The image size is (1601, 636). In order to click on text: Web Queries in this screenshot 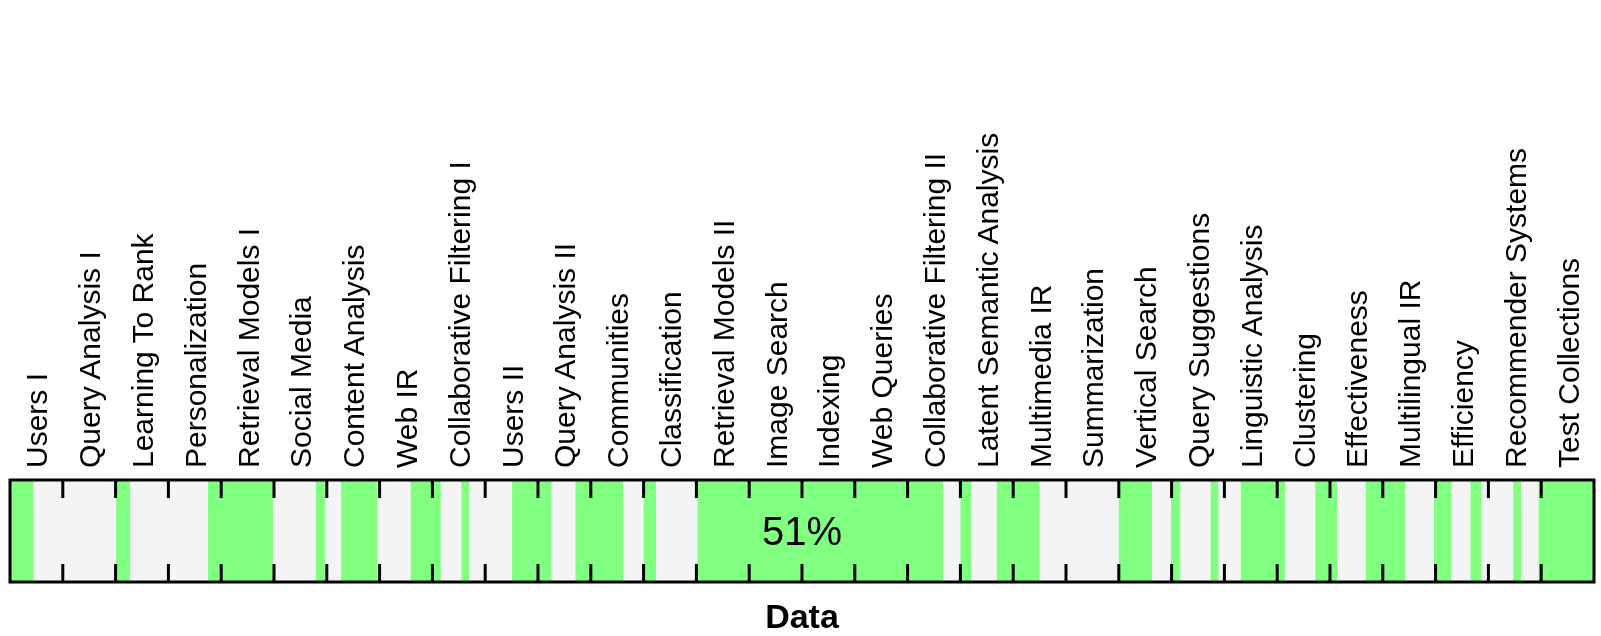, I will do `click(882, 380)`.